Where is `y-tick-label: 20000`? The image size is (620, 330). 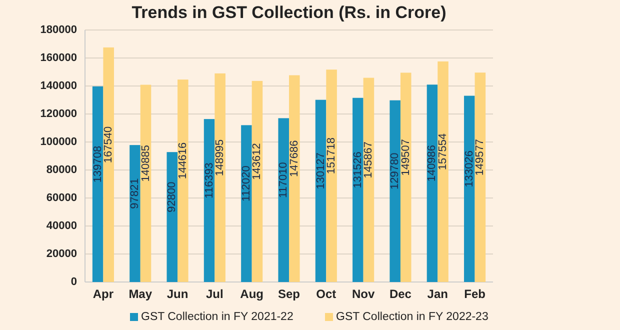
y-tick-label: 20000 is located at coordinates (61, 254).